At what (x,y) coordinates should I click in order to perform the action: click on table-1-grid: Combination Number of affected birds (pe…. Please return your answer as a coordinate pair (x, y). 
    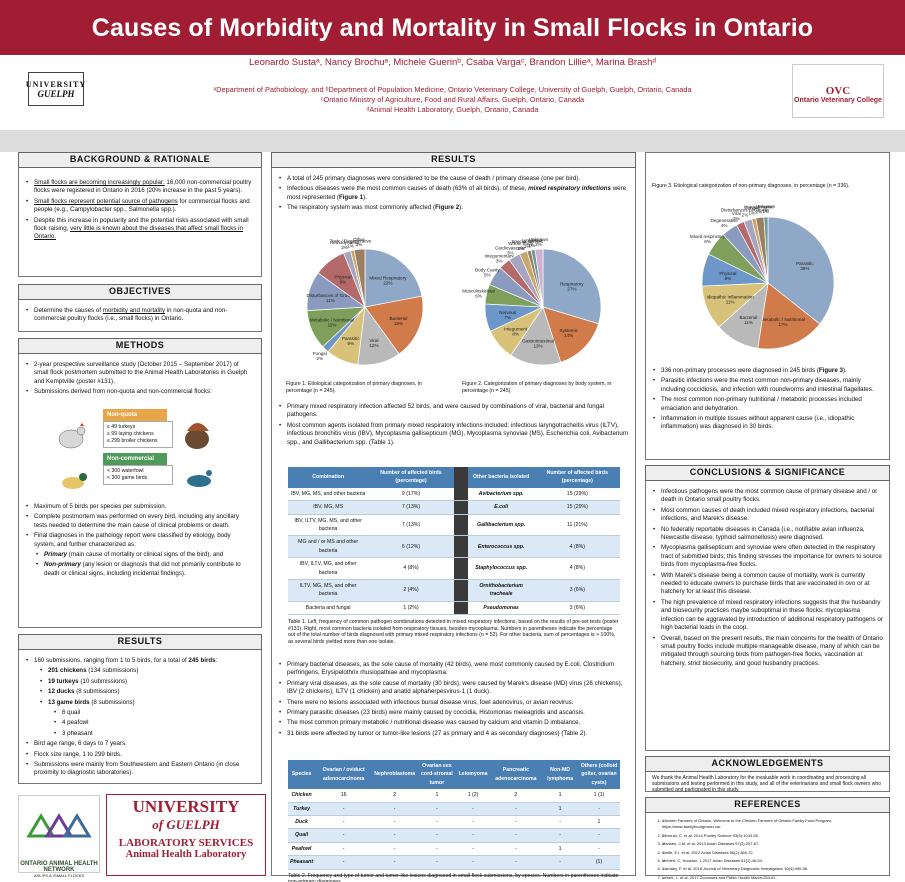
    Looking at the image, I should click on (454, 541).